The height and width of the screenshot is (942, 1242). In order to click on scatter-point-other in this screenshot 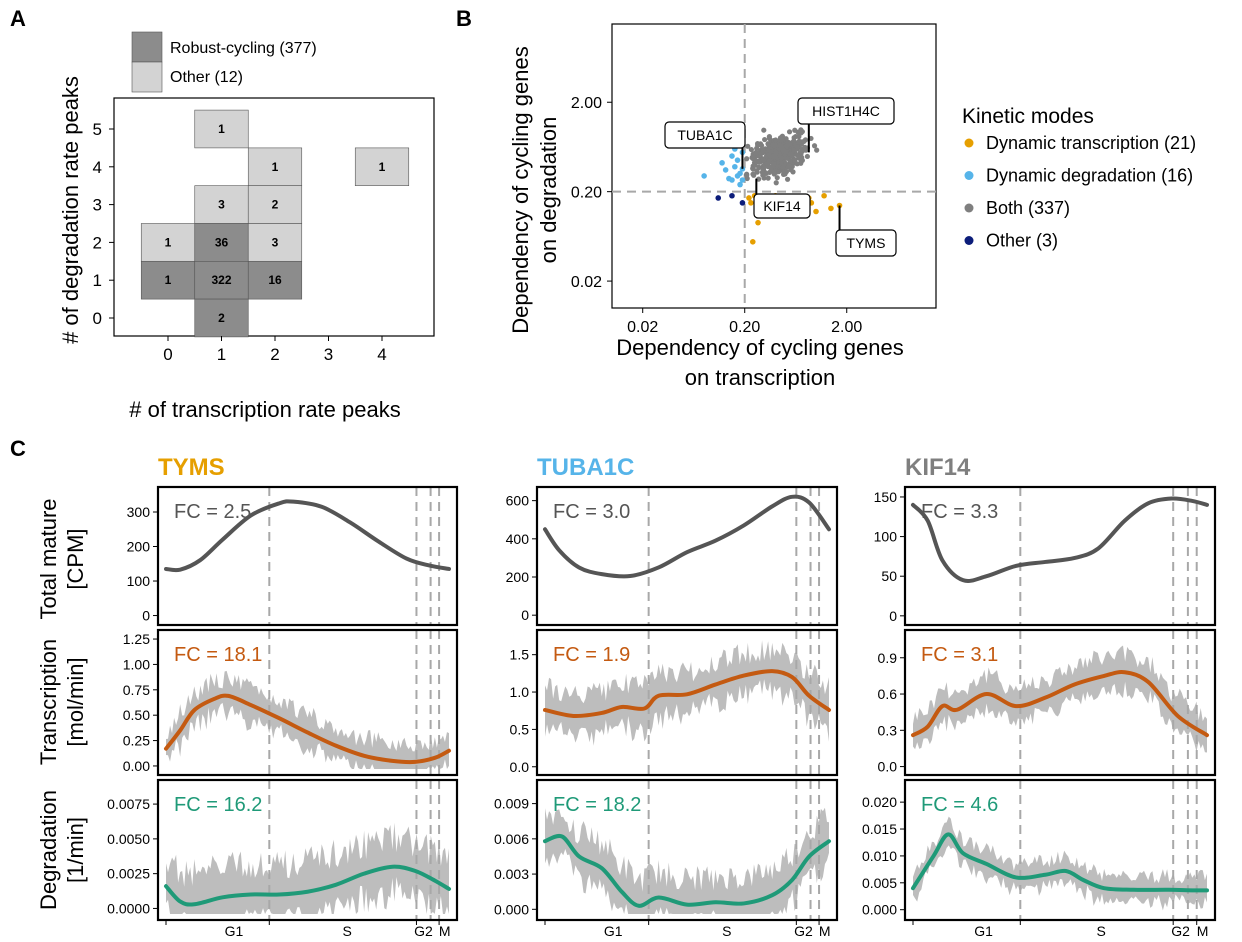, I will do `click(732, 195)`.